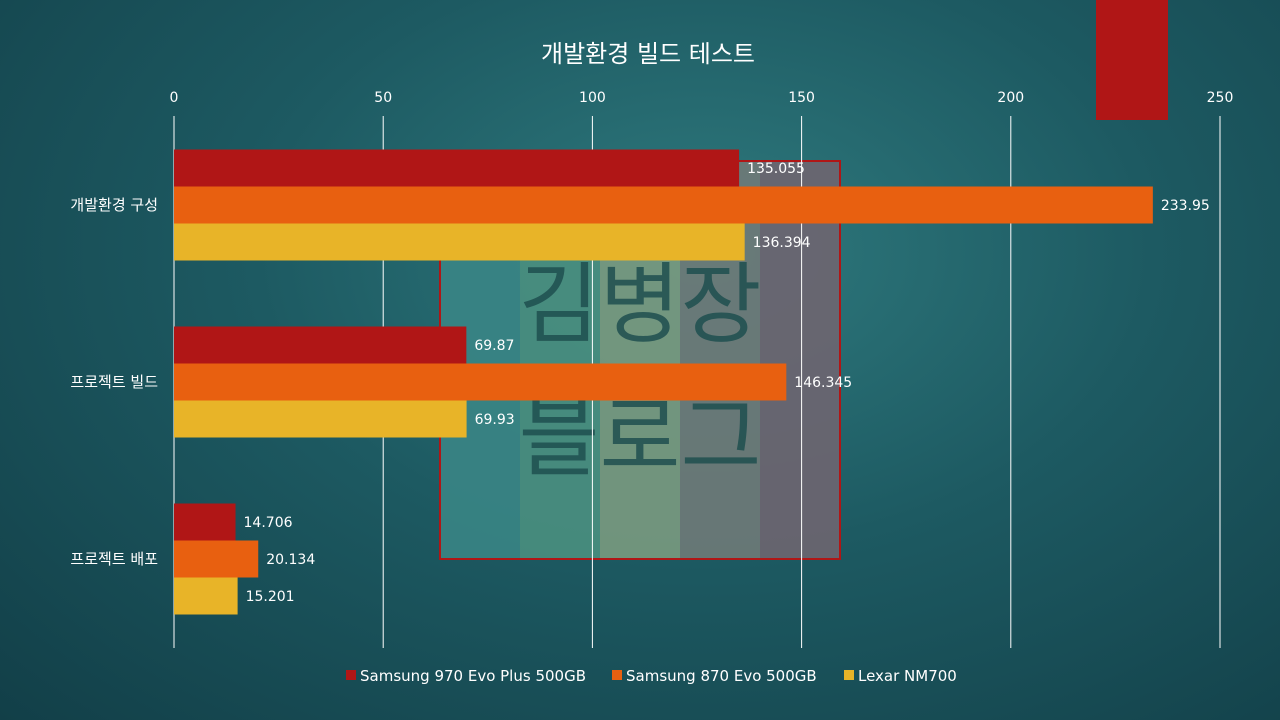  What do you see at coordinates (114, 382) in the screenshot?
I see `category-label: 프로젝트 빌드` at bounding box center [114, 382].